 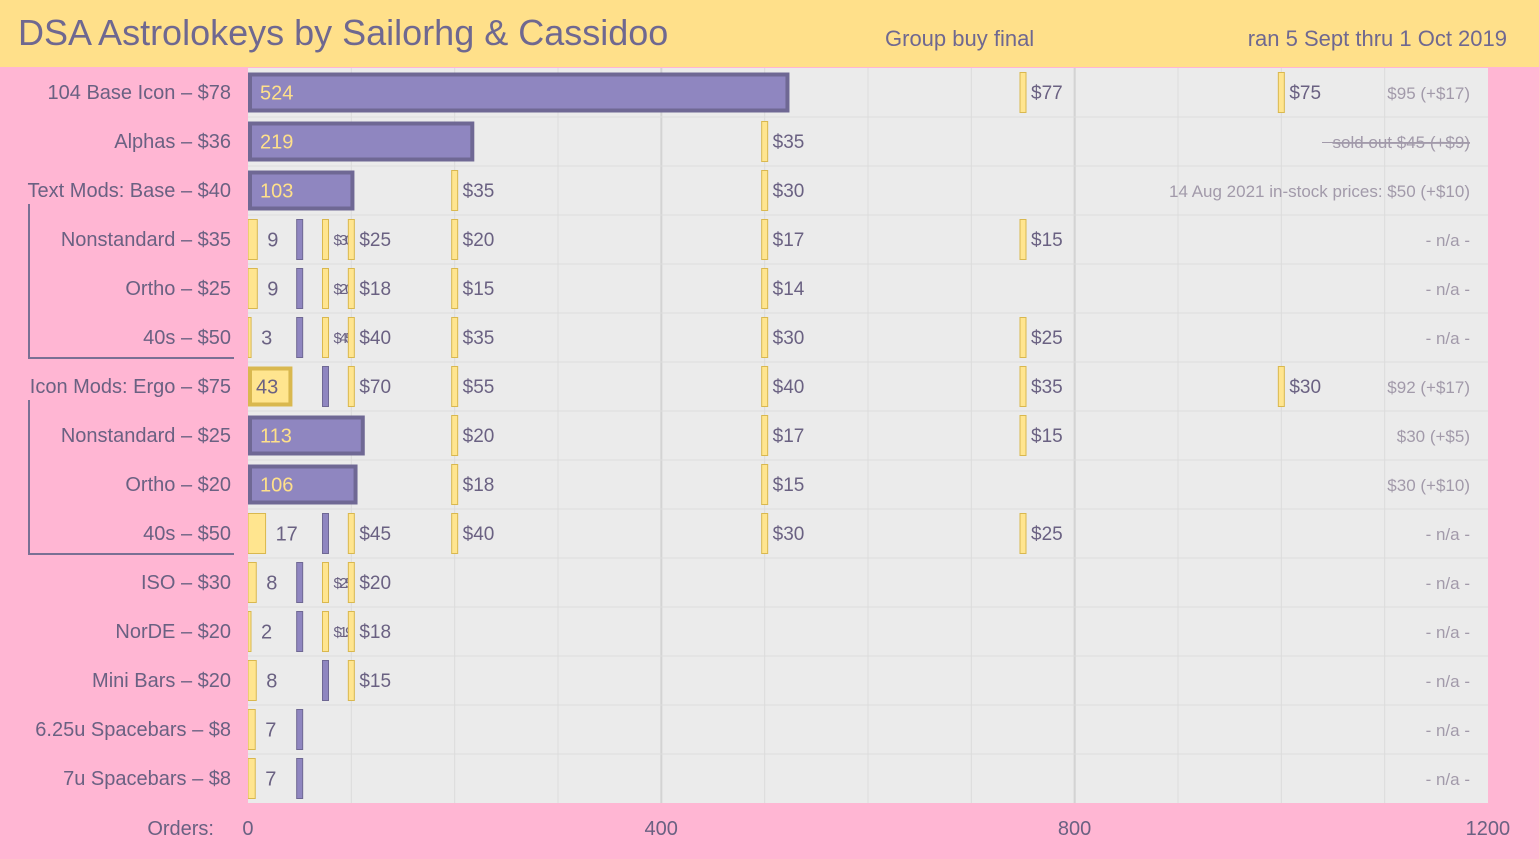 What do you see at coordinates (1074, 829) in the screenshot?
I see `x-tick-label: 800` at bounding box center [1074, 829].